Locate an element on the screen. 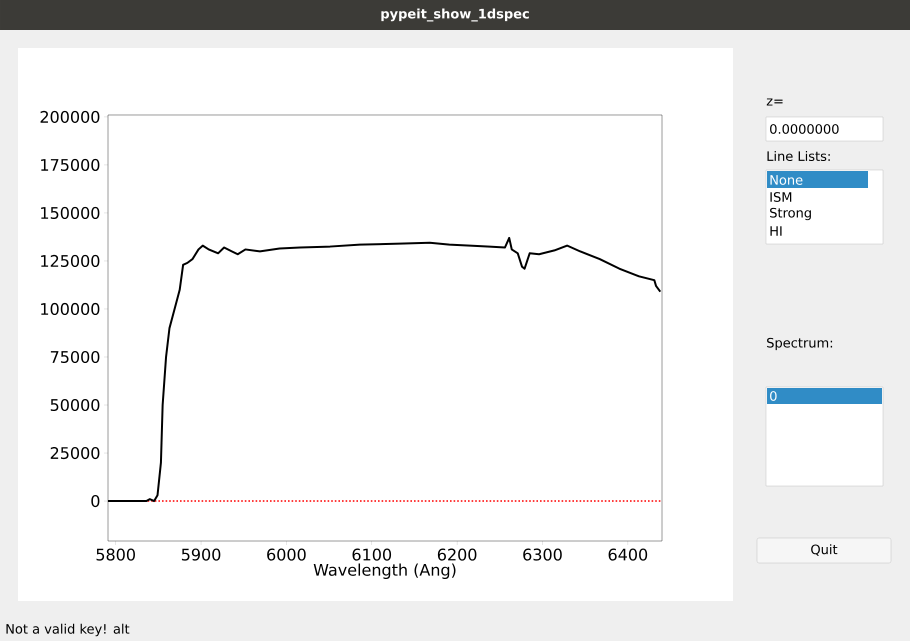  x-tick-label: 6300 is located at coordinates (542, 554).